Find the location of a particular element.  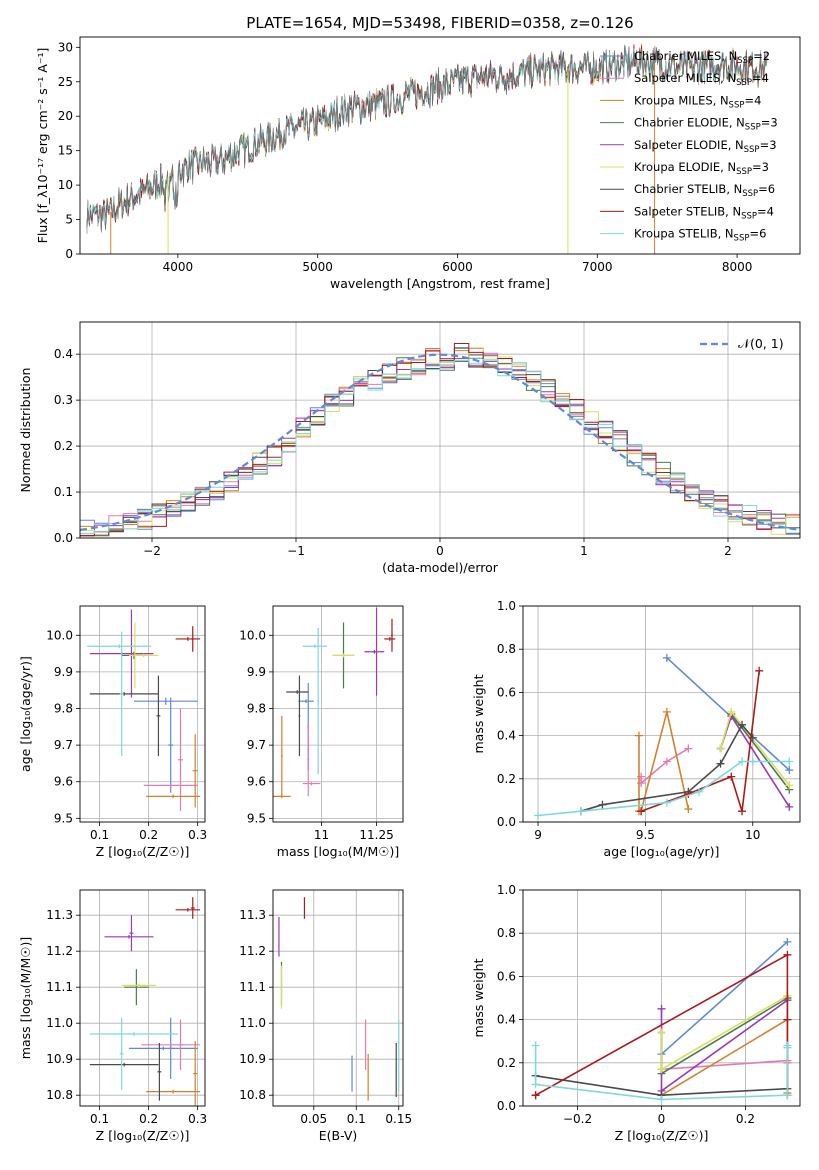

spectrum-line is located at coordinates (427, 139).